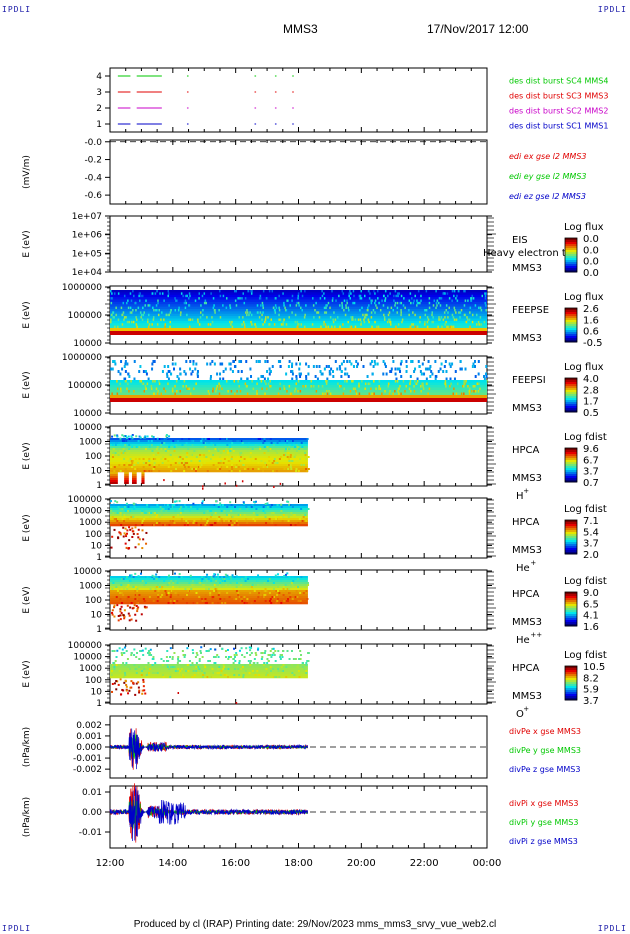 The height and width of the screenshot is (934, 630). I want to click on hpca-he2-panel-hot-spot, so click(118, 620).